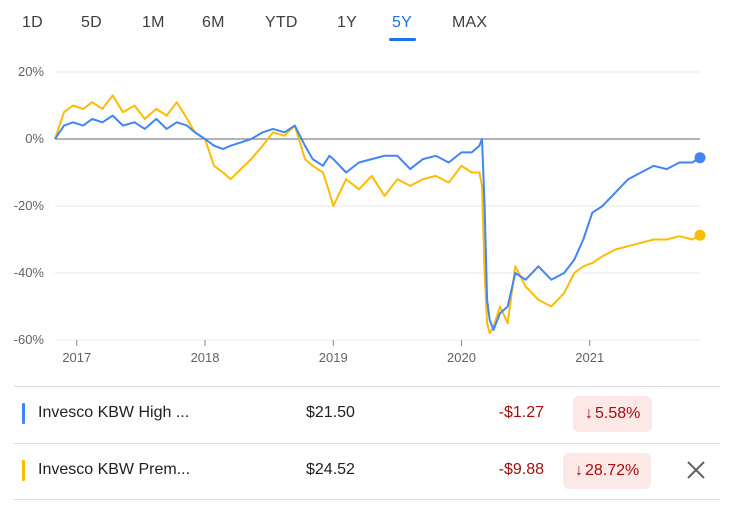 The width and height of the screenshot is (750, 509). I want to click on y-axis: 20% 0% -20% -40% -60%, so click(29, 205).